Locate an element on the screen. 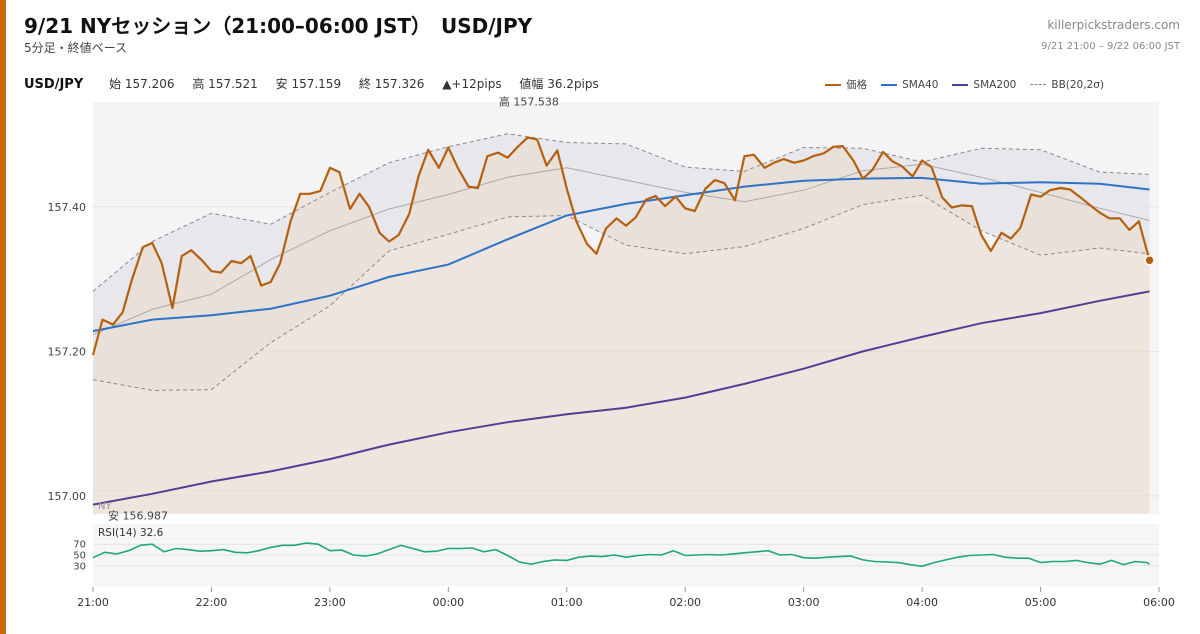 The image size is (1200, 634). y-tick-label: 157.20 is located at coordinates (67, 351).